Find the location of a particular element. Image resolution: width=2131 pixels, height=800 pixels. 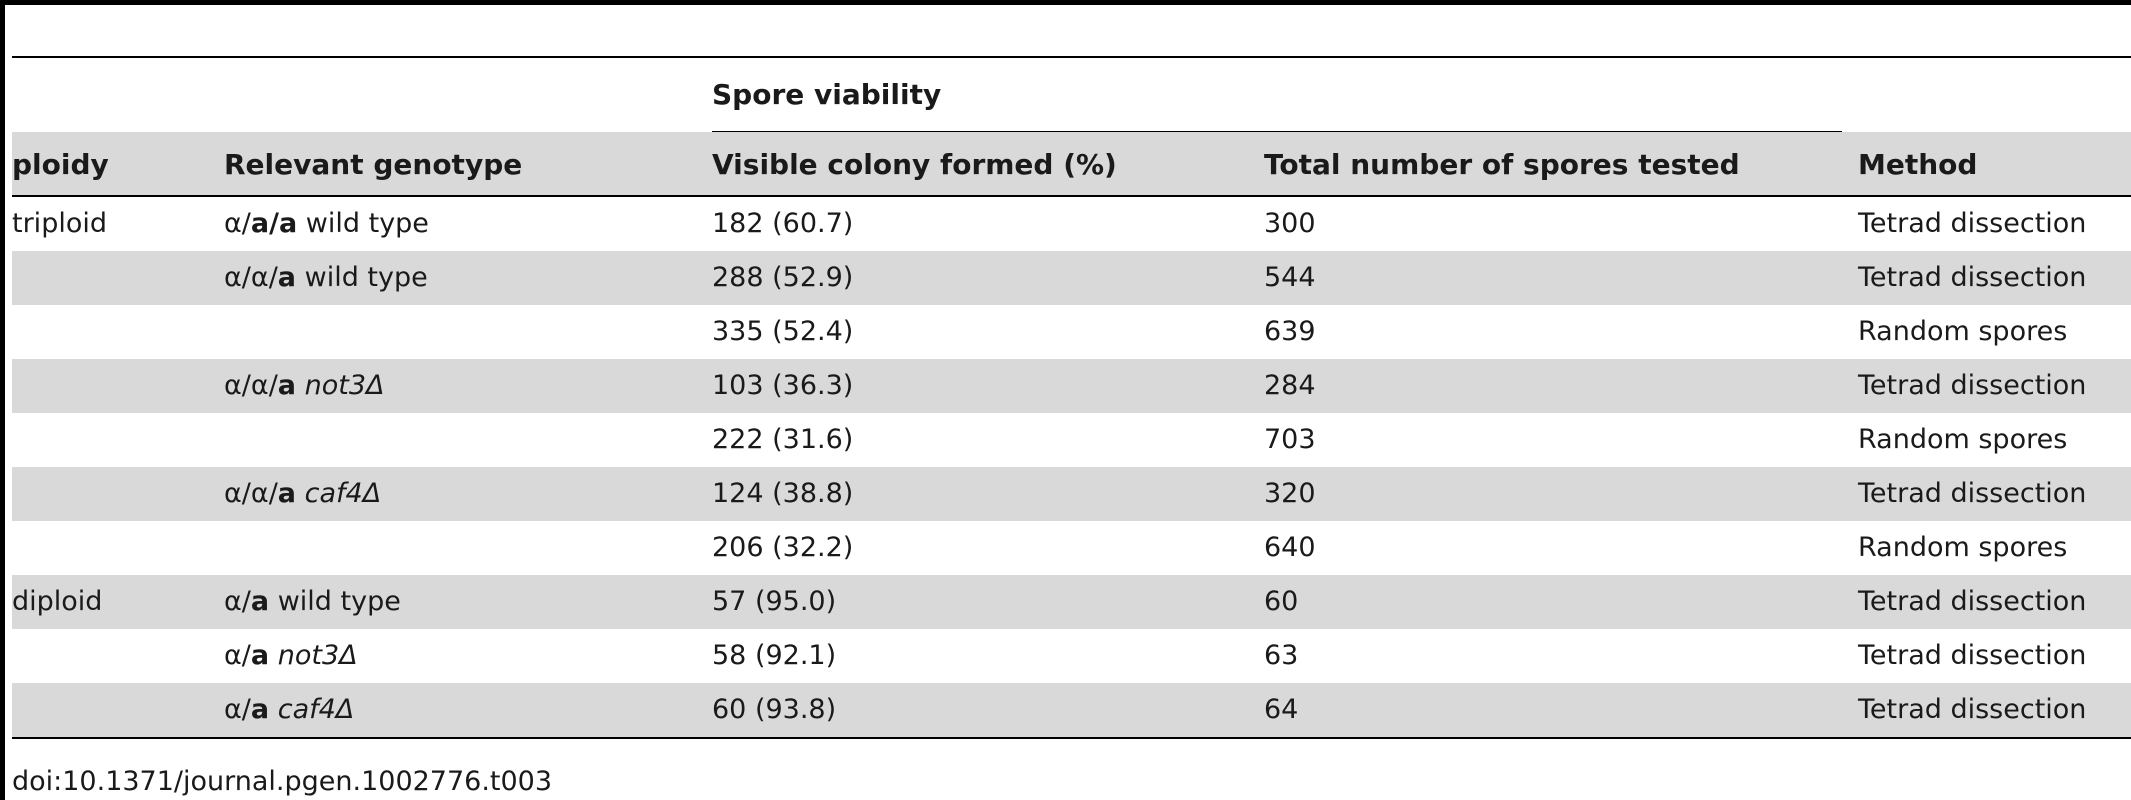

left-border is located at coordinates (2, 400).